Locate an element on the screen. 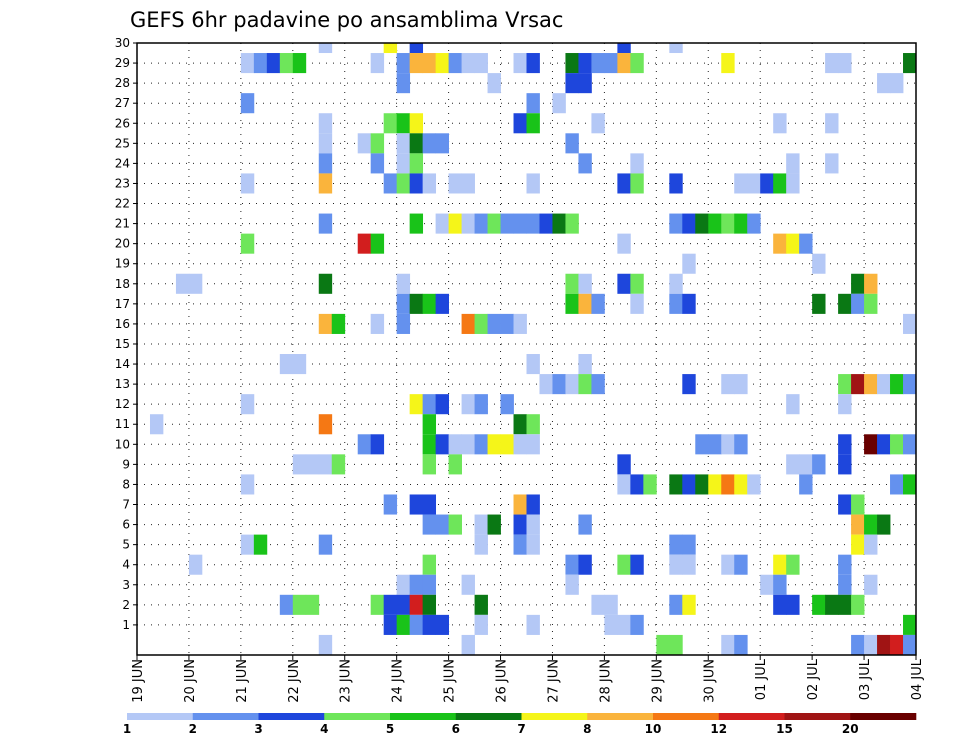 The height and width of the screenshot is (742, 960). y-tick-label: 2 is located at coordinates (126, 605).